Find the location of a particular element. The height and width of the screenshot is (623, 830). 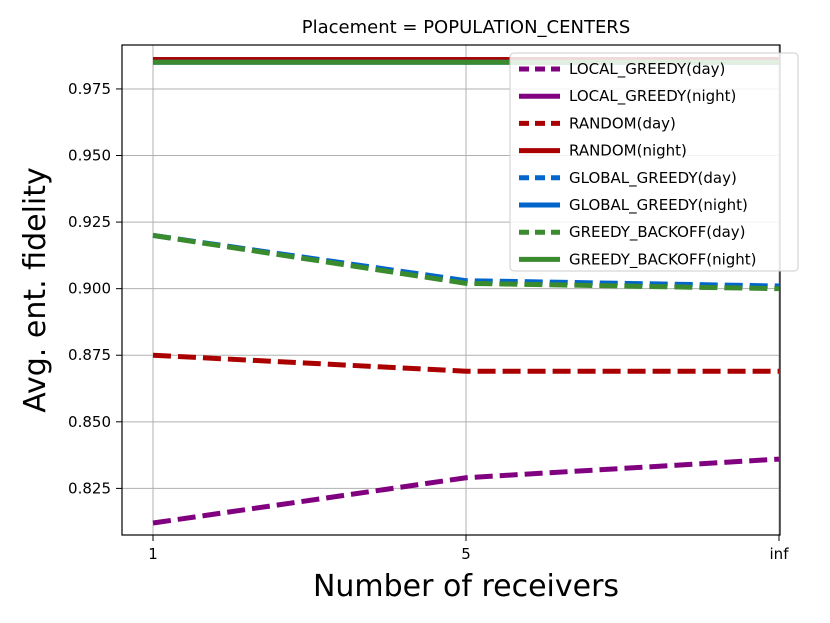

legend-label: GREEDY_BACKOFF(day) is located at coordinates (657, 232).